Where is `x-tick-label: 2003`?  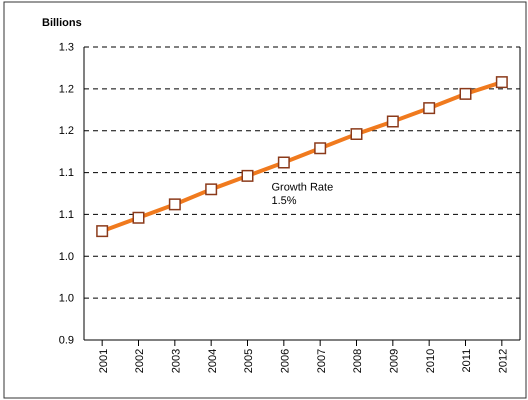 x-tick-label: 2003 is located at coordinates (176, 361).